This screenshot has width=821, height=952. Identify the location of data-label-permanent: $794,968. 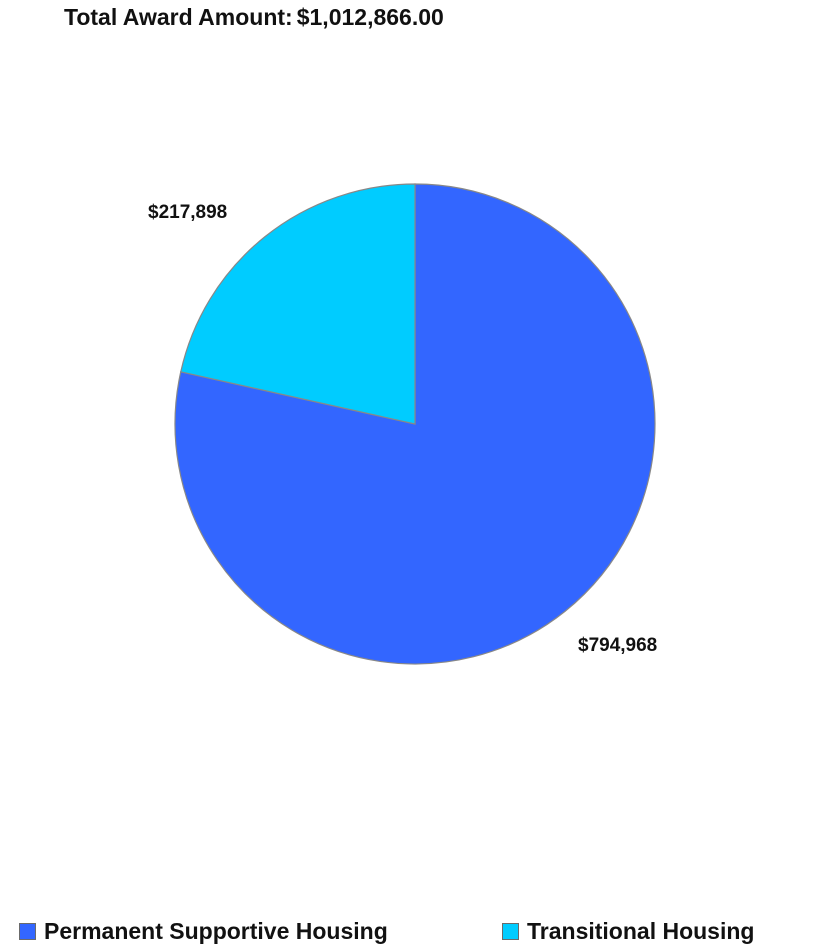
(617, 645).